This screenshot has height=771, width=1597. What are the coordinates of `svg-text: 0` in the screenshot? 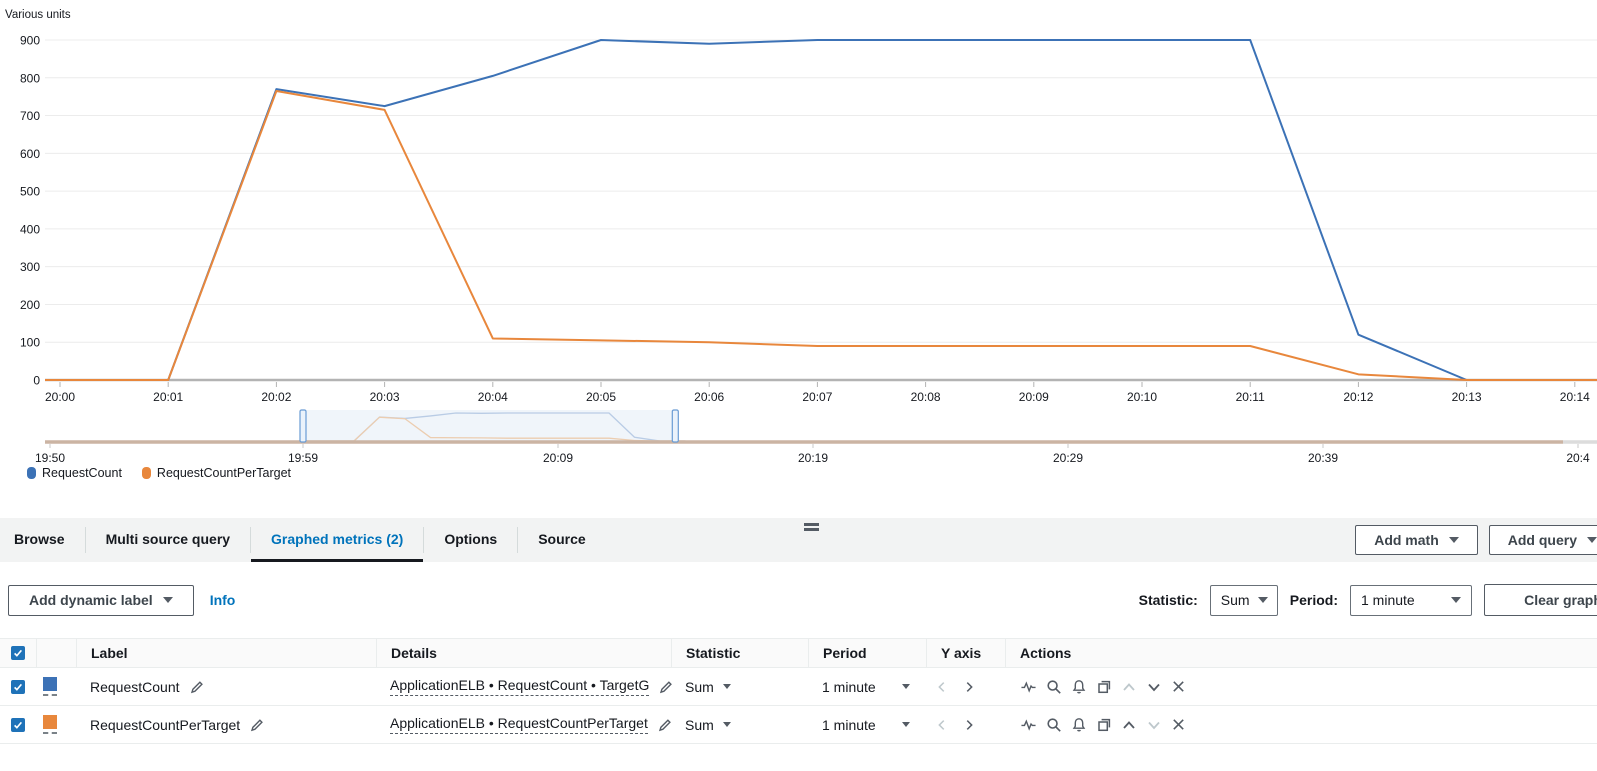 It's located at (36, 381).